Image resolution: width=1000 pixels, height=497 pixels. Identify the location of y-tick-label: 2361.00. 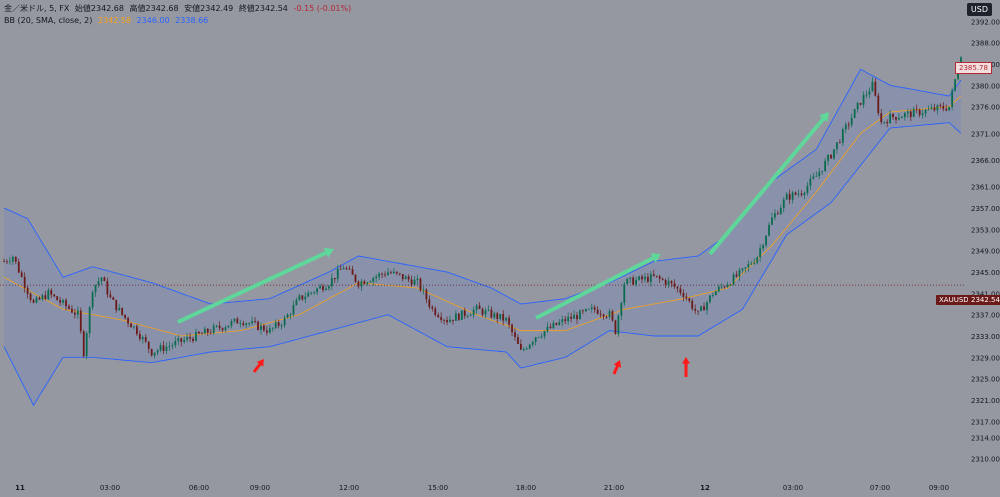
(985, 188).